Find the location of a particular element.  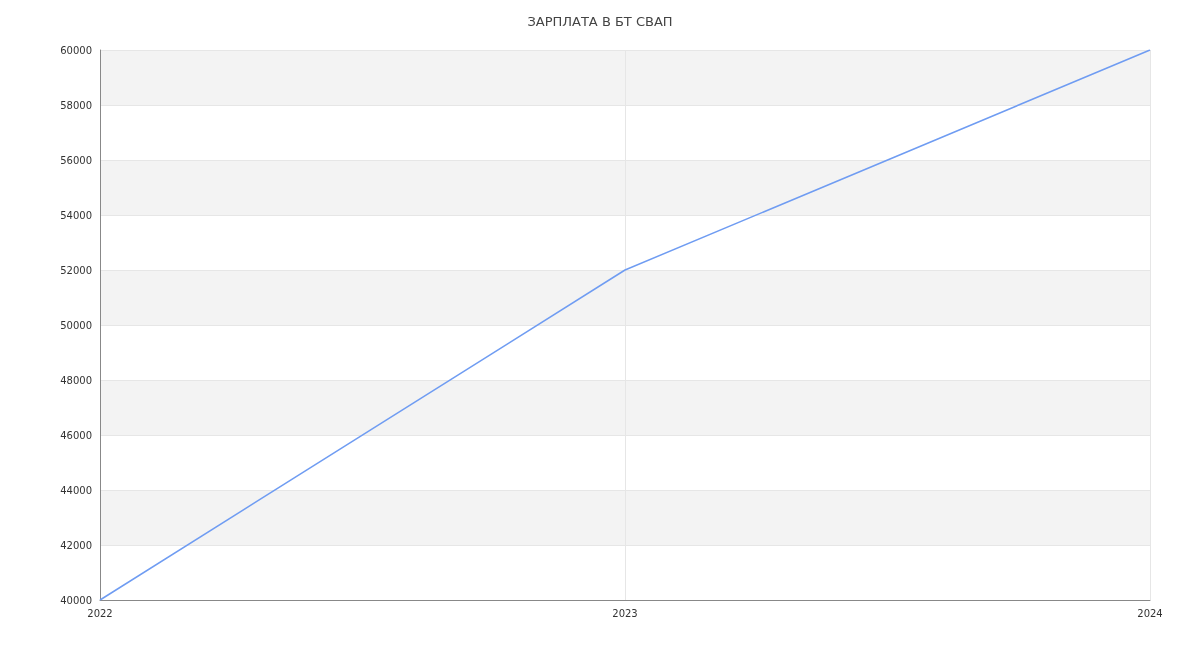

y-tick-label: 54000 is located at coordinates (76, 215).